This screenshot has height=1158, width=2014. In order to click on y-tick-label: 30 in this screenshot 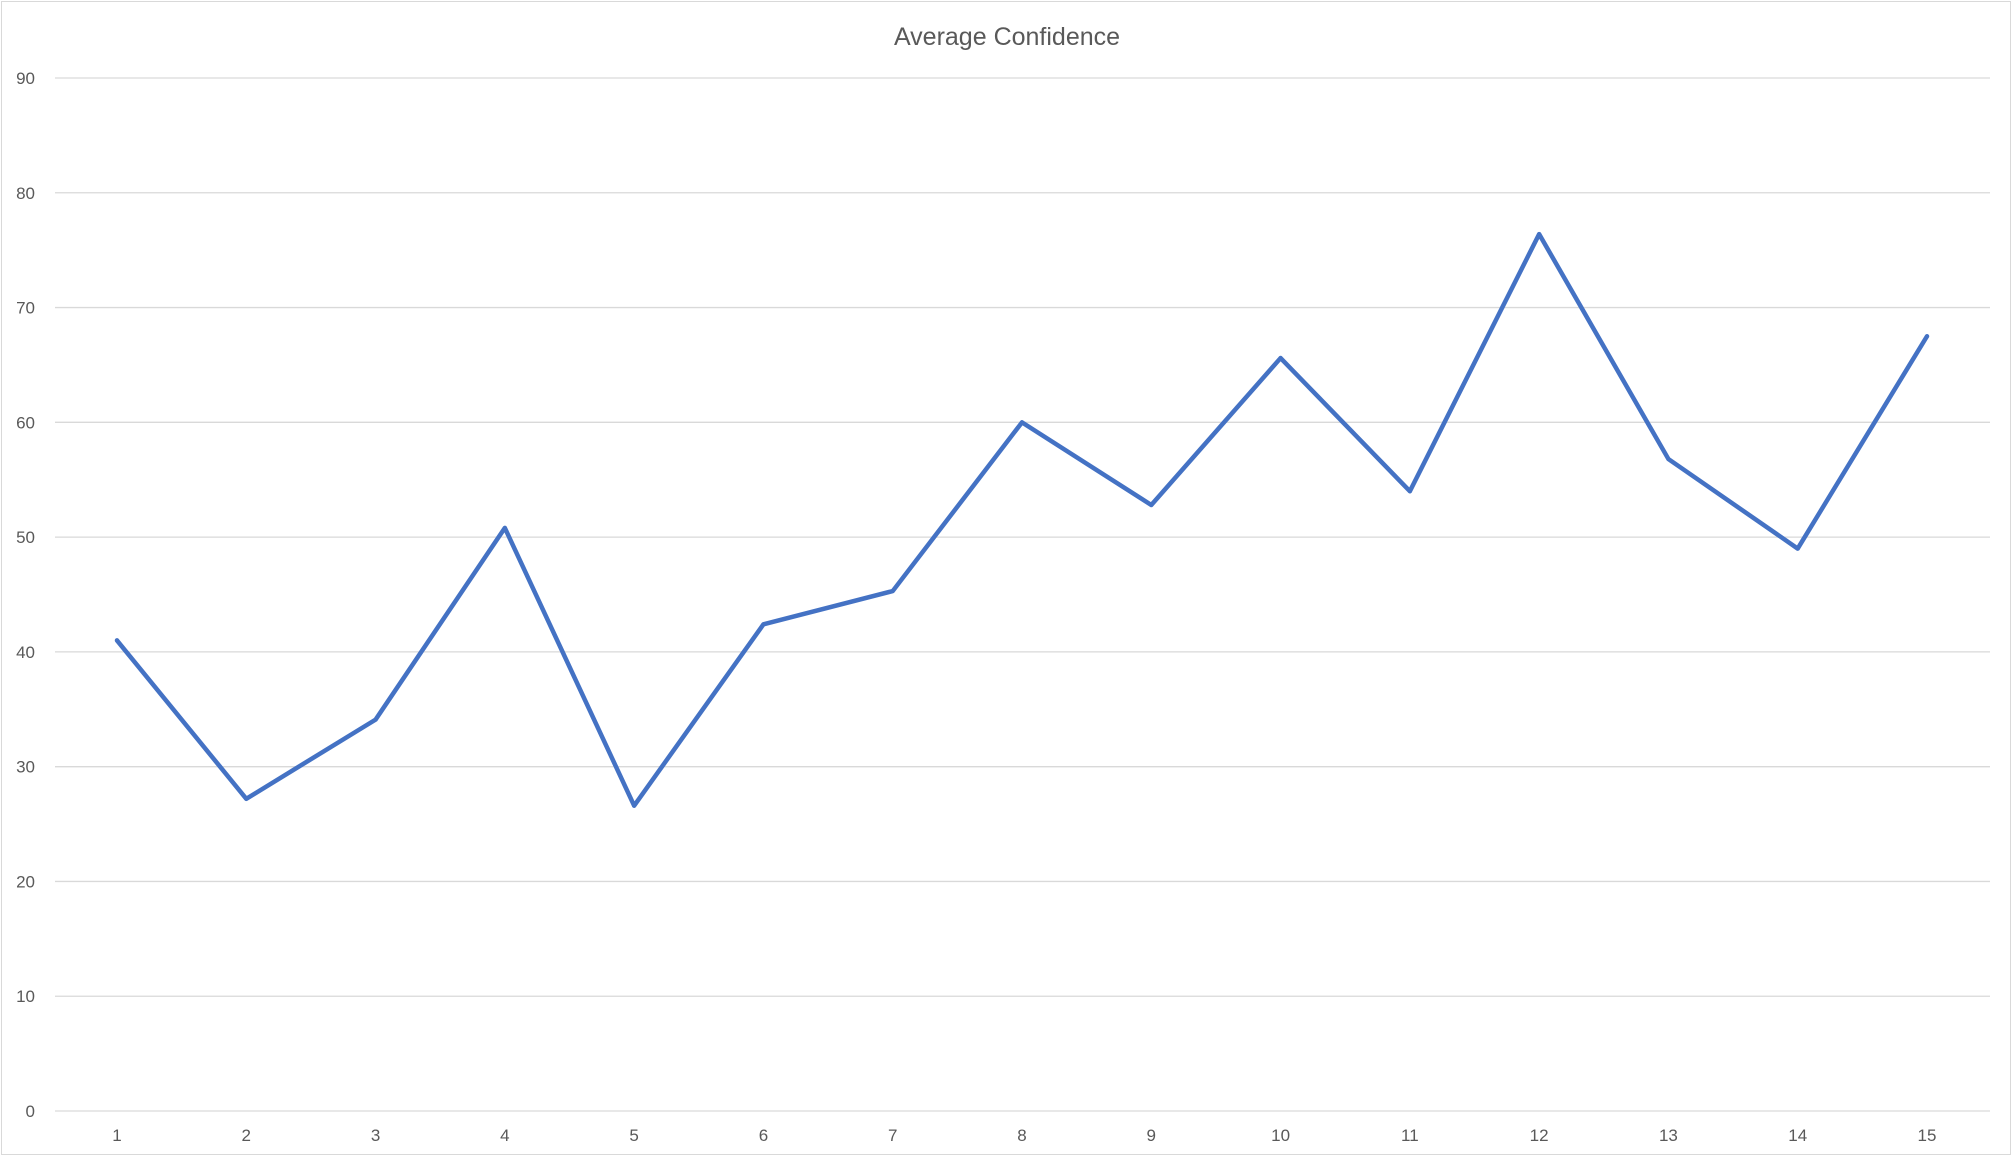, I will do `click(25, 767)`.